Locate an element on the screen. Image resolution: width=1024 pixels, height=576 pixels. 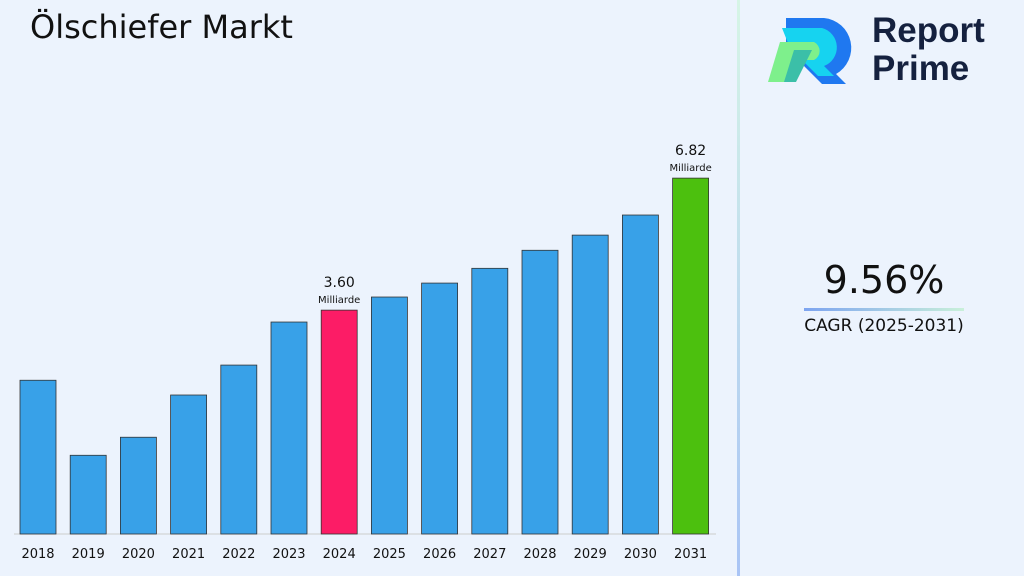
cagr-underline is located at coordinates (884, 309).